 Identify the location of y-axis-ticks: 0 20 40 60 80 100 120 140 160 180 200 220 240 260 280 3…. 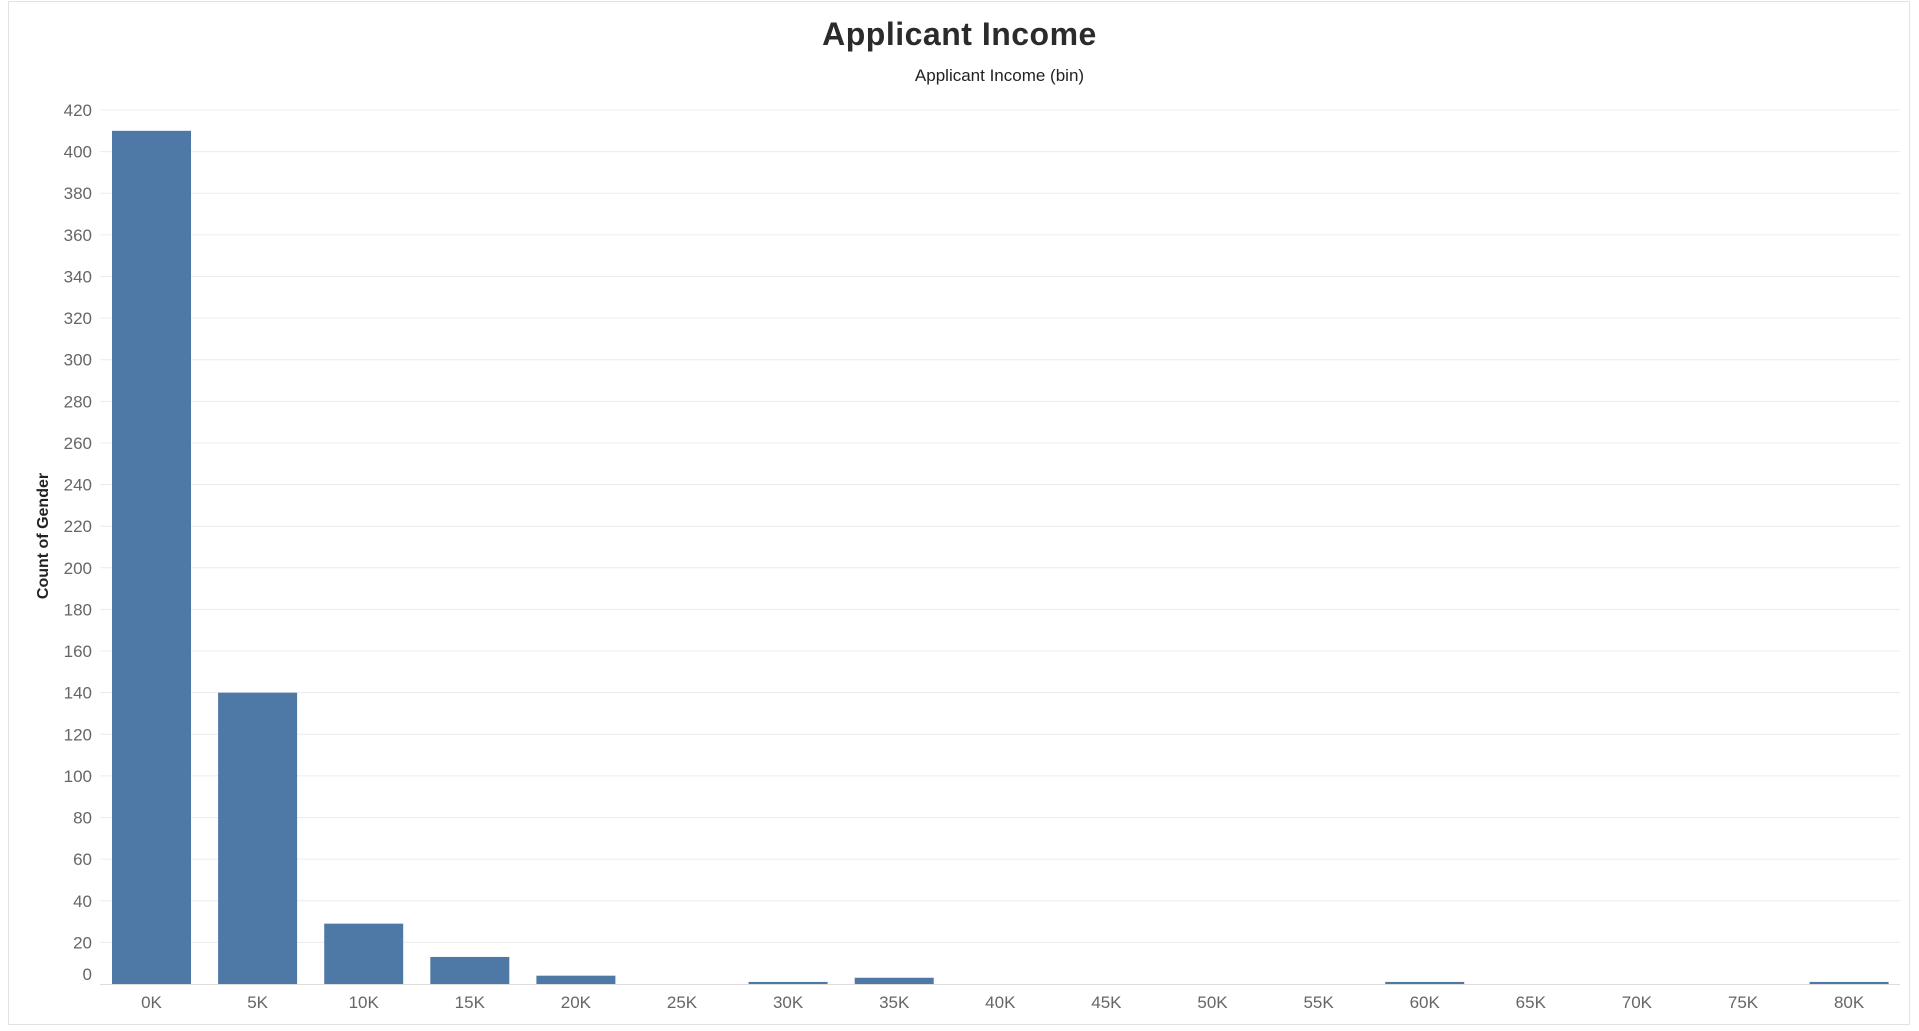
(78, 542).